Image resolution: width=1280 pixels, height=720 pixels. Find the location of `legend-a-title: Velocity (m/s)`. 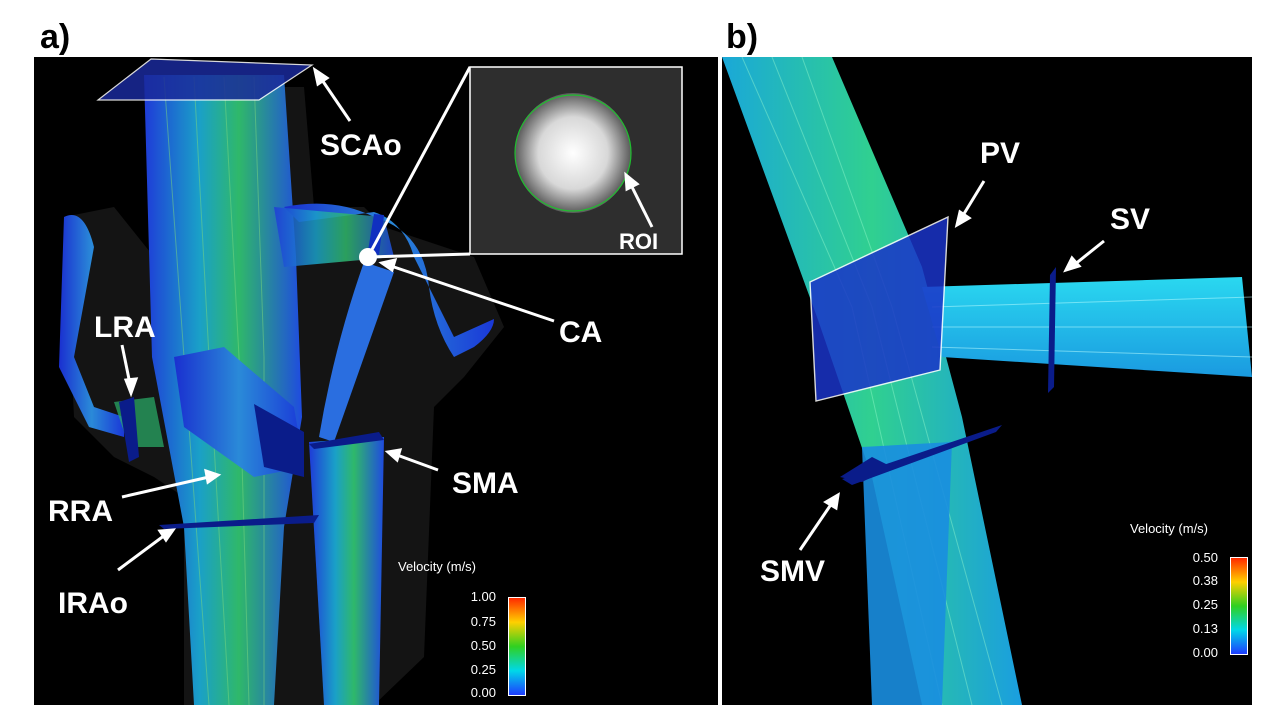

legend-a-title: Velocity (m/s) is located at coordinates (437, 566).